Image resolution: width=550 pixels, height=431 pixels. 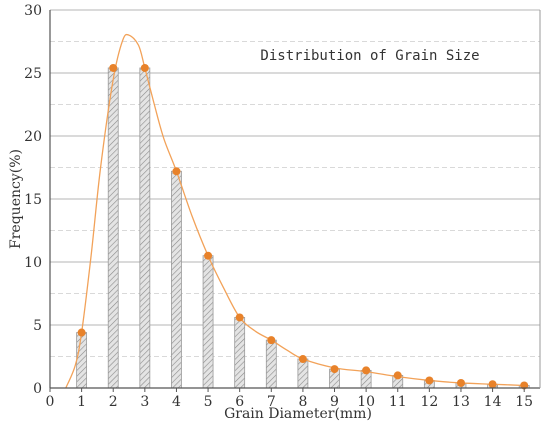 What do you see at coordinates (33, 137) in the screenshot?
I see `y-tick-label: 20` at bounding box center [33, 137].